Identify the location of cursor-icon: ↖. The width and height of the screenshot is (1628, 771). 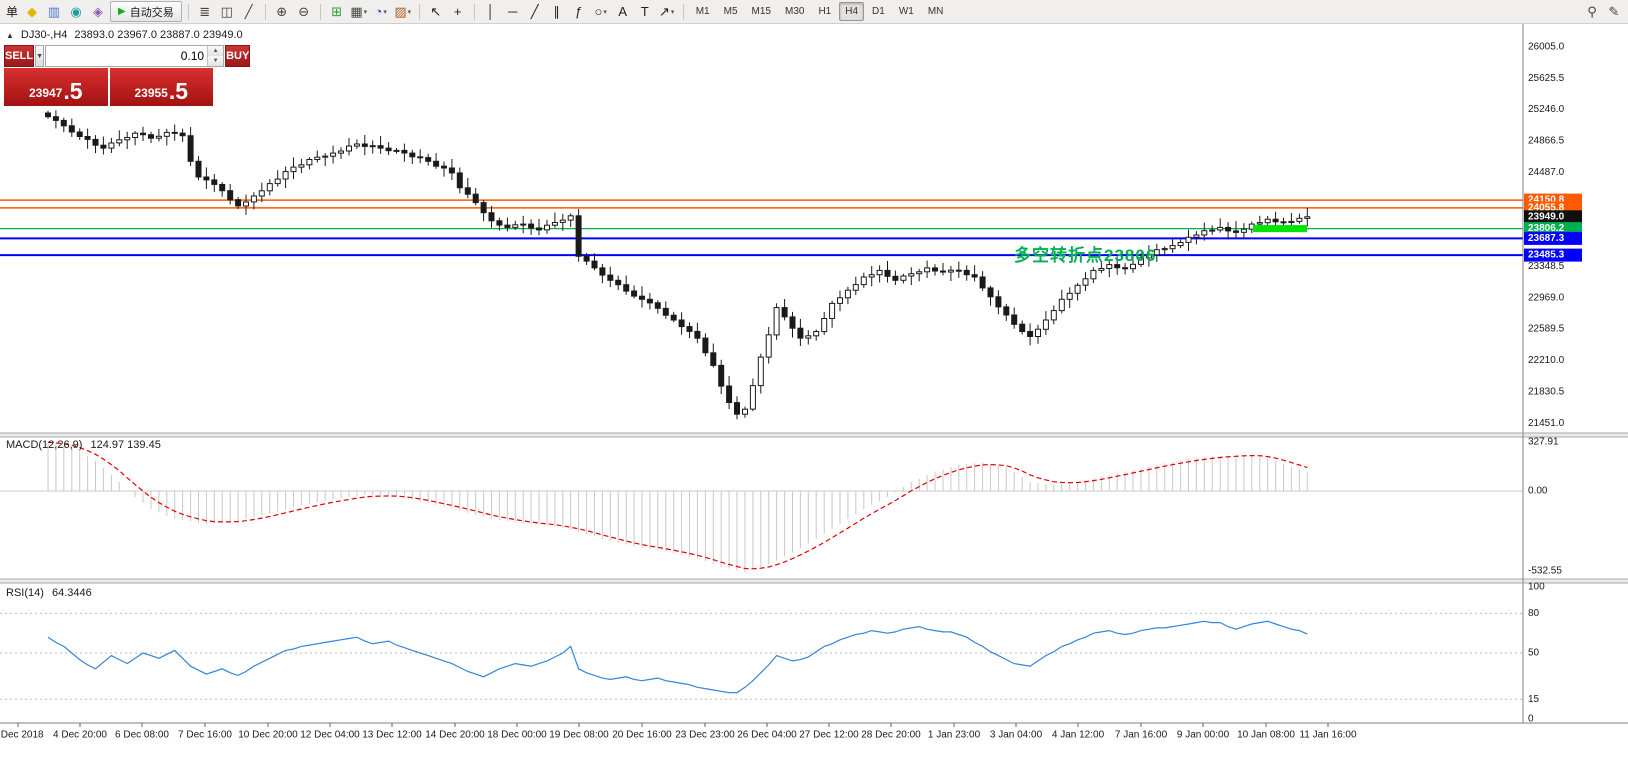
(436, 11).